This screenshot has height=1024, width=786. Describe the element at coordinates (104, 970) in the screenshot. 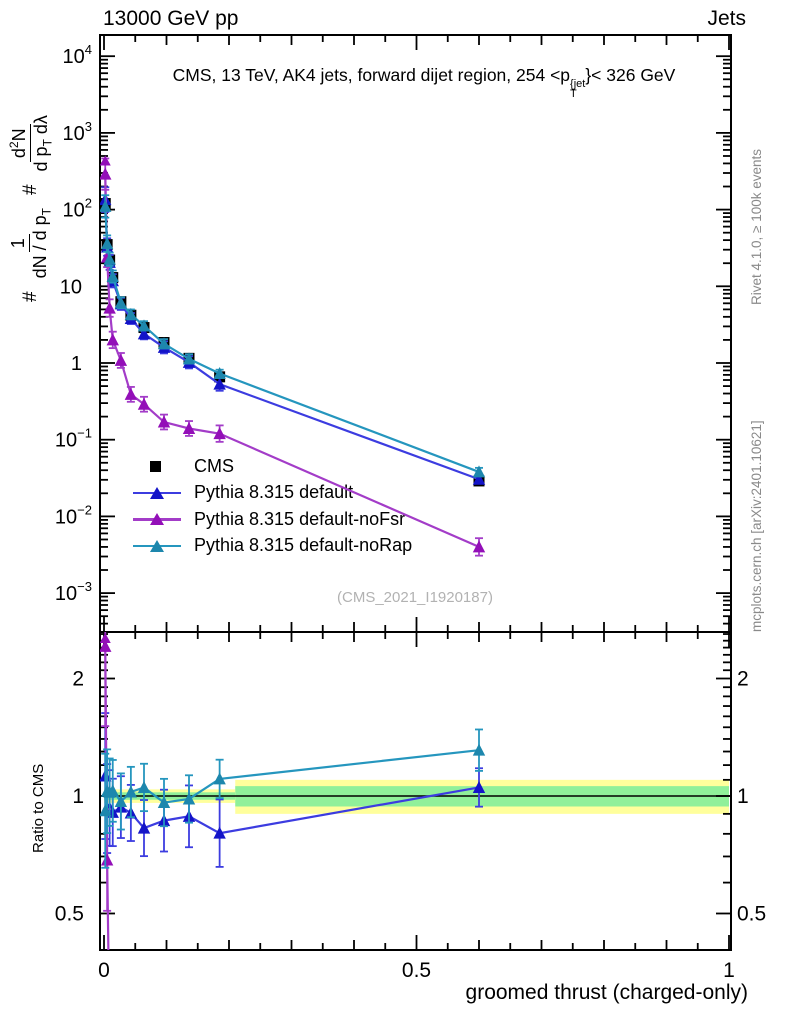

I see `tick-label: 0` at that location.